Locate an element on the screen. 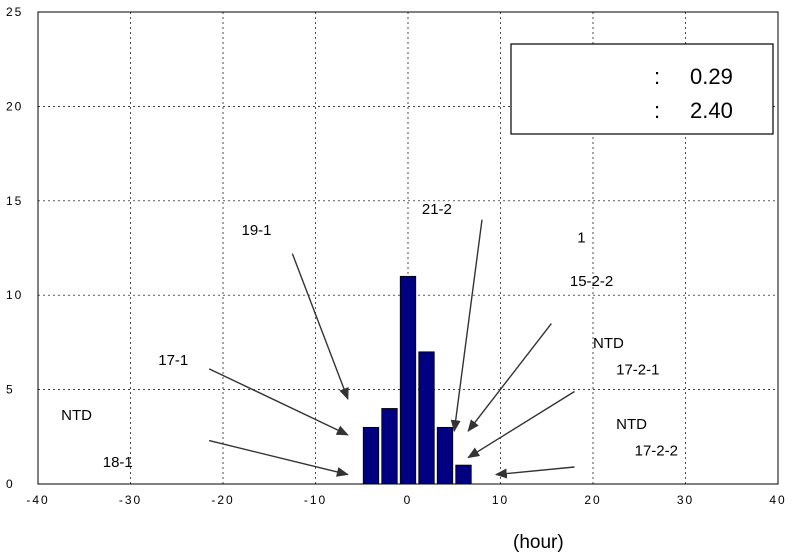 The height and width of the screenshot is (560, 795). x-tick-label: 0 is located at coordinates (408, 500).